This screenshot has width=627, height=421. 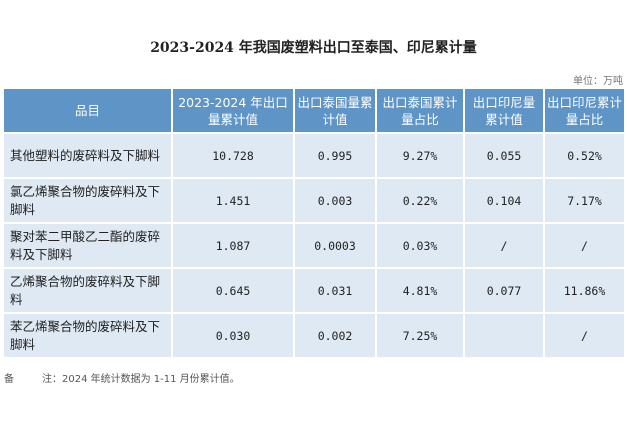 I want to click on cell-indonesia-volume: /, so click(x=504, y=245).